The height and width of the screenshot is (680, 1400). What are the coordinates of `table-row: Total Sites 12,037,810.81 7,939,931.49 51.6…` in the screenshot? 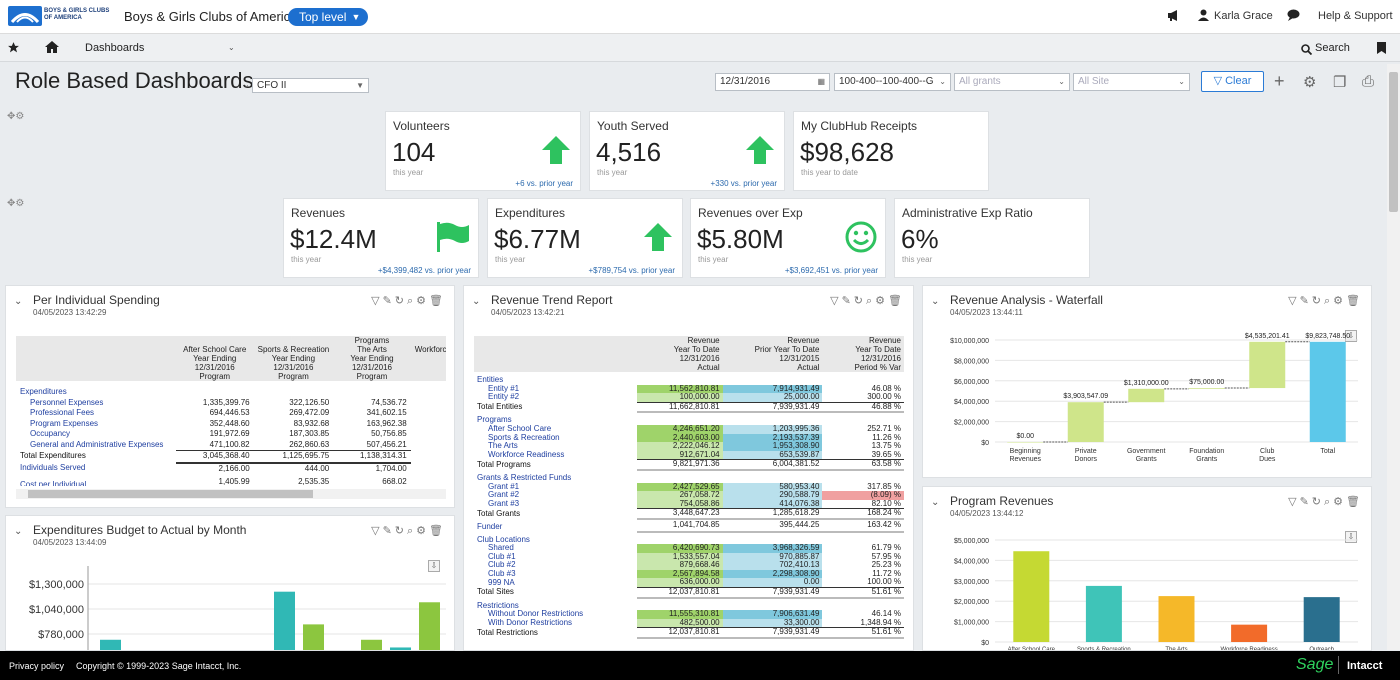 It's located at (689, 593).